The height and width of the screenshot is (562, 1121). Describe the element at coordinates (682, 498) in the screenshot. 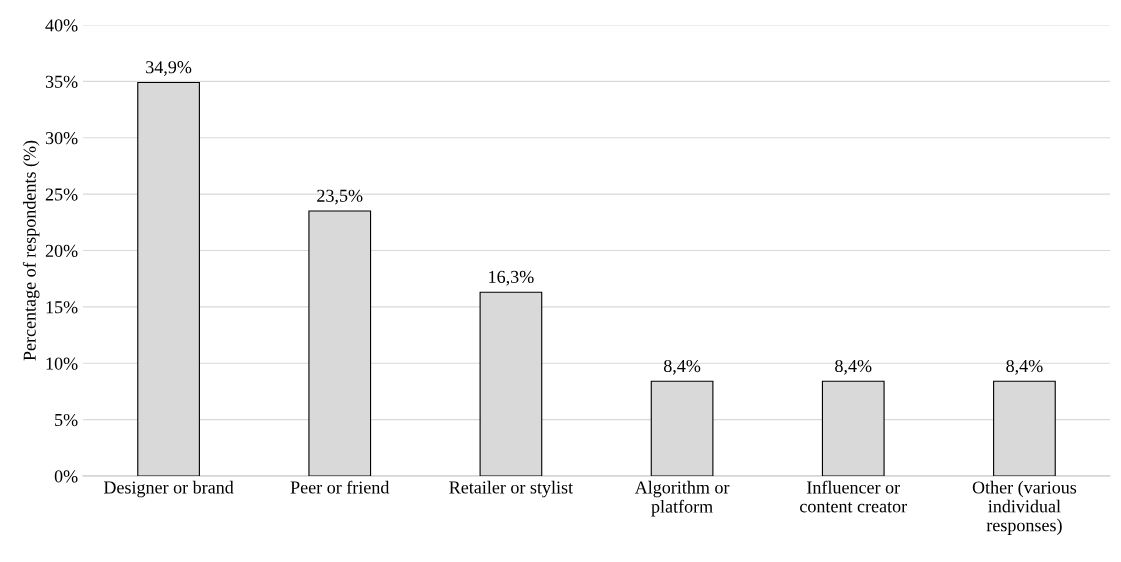

I see `x-tick-label: Algorithm or platform` at that location.